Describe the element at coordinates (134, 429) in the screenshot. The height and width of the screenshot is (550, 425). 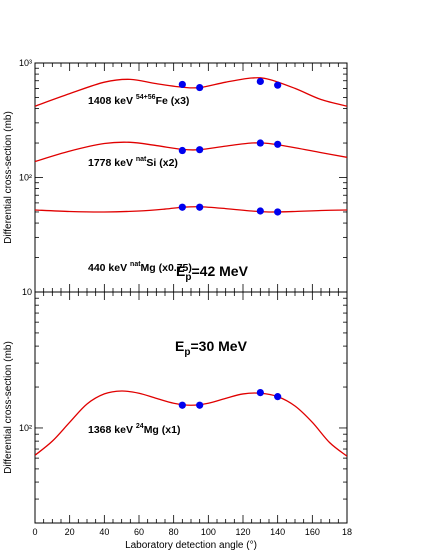
I see `series-label-0: 1368 keV 24Mg (x1)` at that location.